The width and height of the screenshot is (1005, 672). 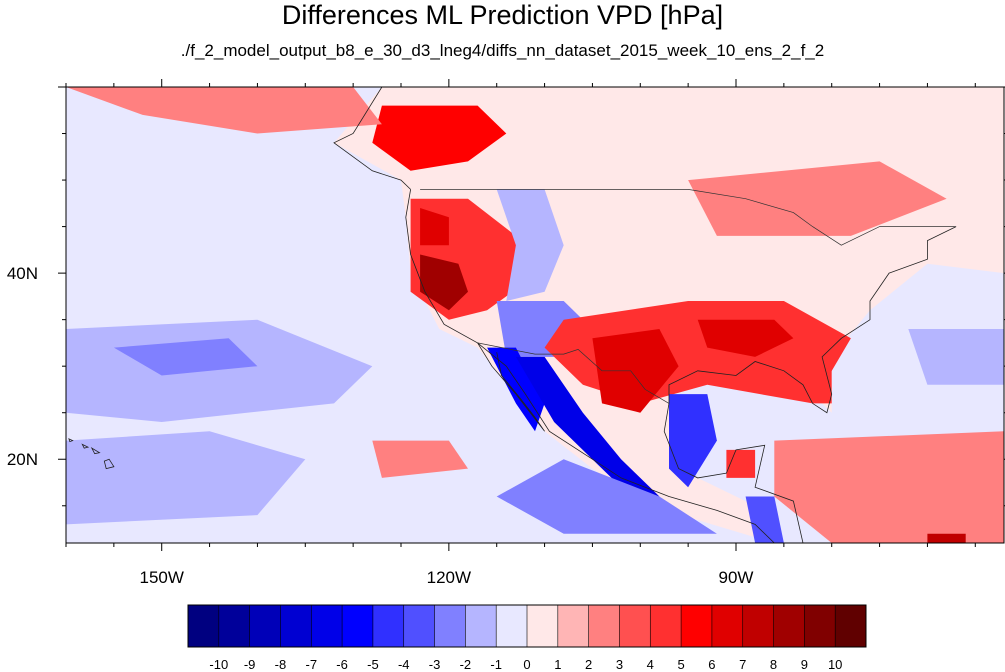 What do you see at coordinates (745, 338) in the screenshot?
I see `contour-region-southeast-core-positive` at bounding box center [745, 338].